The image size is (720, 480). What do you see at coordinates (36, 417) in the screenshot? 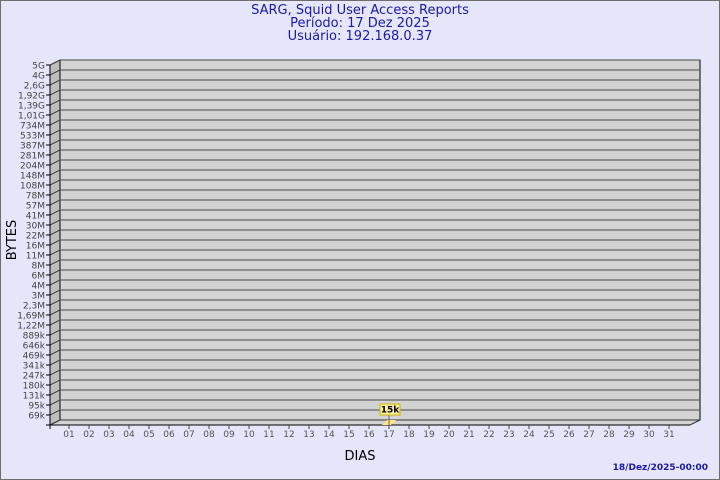
I see `y-tick-label: 69k` at bounding box center [36, 417].